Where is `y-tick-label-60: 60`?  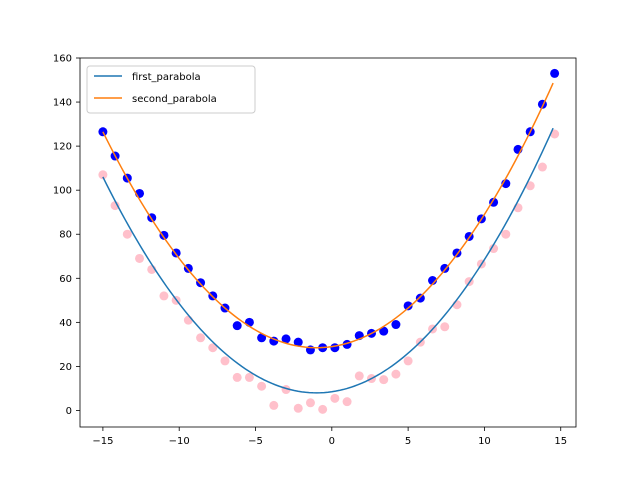
y-tick-label-60: 60 is located at coordinates (65, 279).